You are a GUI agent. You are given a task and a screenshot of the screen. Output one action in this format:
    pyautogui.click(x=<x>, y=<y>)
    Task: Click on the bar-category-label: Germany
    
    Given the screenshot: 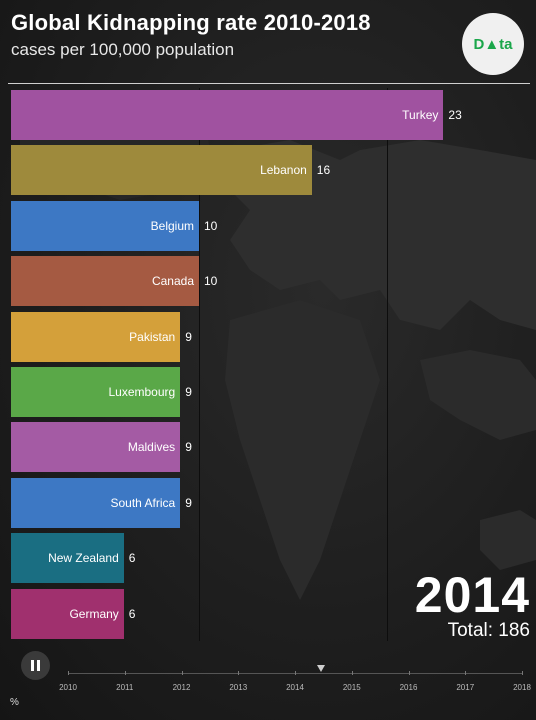 What is the action you would take?
    pyautogui.click(x=94, y=613)
    